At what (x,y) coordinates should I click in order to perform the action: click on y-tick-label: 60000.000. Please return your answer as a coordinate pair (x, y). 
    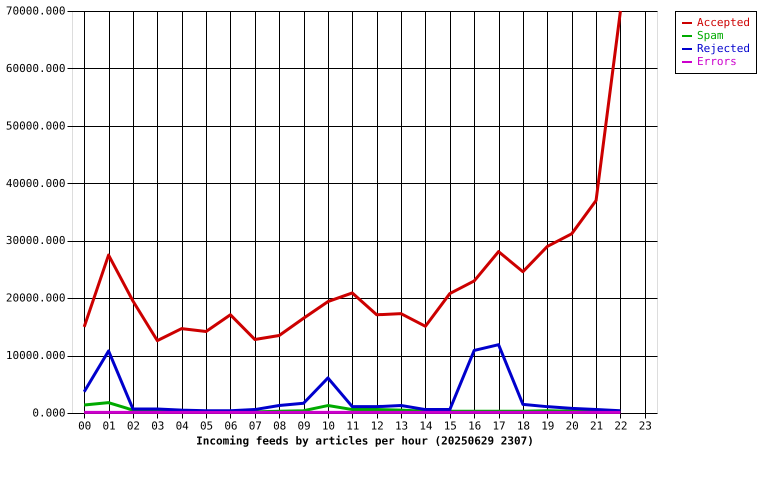
    Looking at the image, I should click on (36, 68).